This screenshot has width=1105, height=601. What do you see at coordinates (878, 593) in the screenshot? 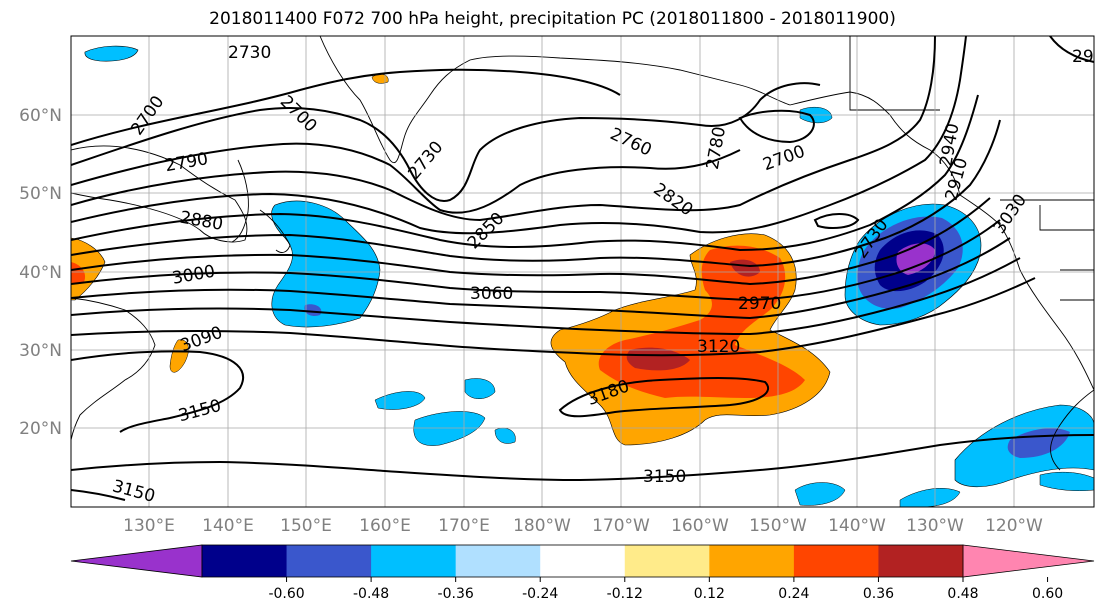
I see `colorbar-tick-label: 0.36` at bounding box center [878, 593].